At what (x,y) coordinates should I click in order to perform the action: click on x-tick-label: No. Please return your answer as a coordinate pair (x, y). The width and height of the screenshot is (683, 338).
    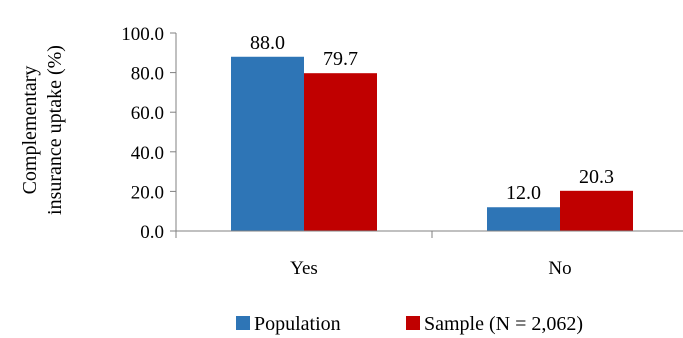
    Looking at the image, I should click on (559, 268).